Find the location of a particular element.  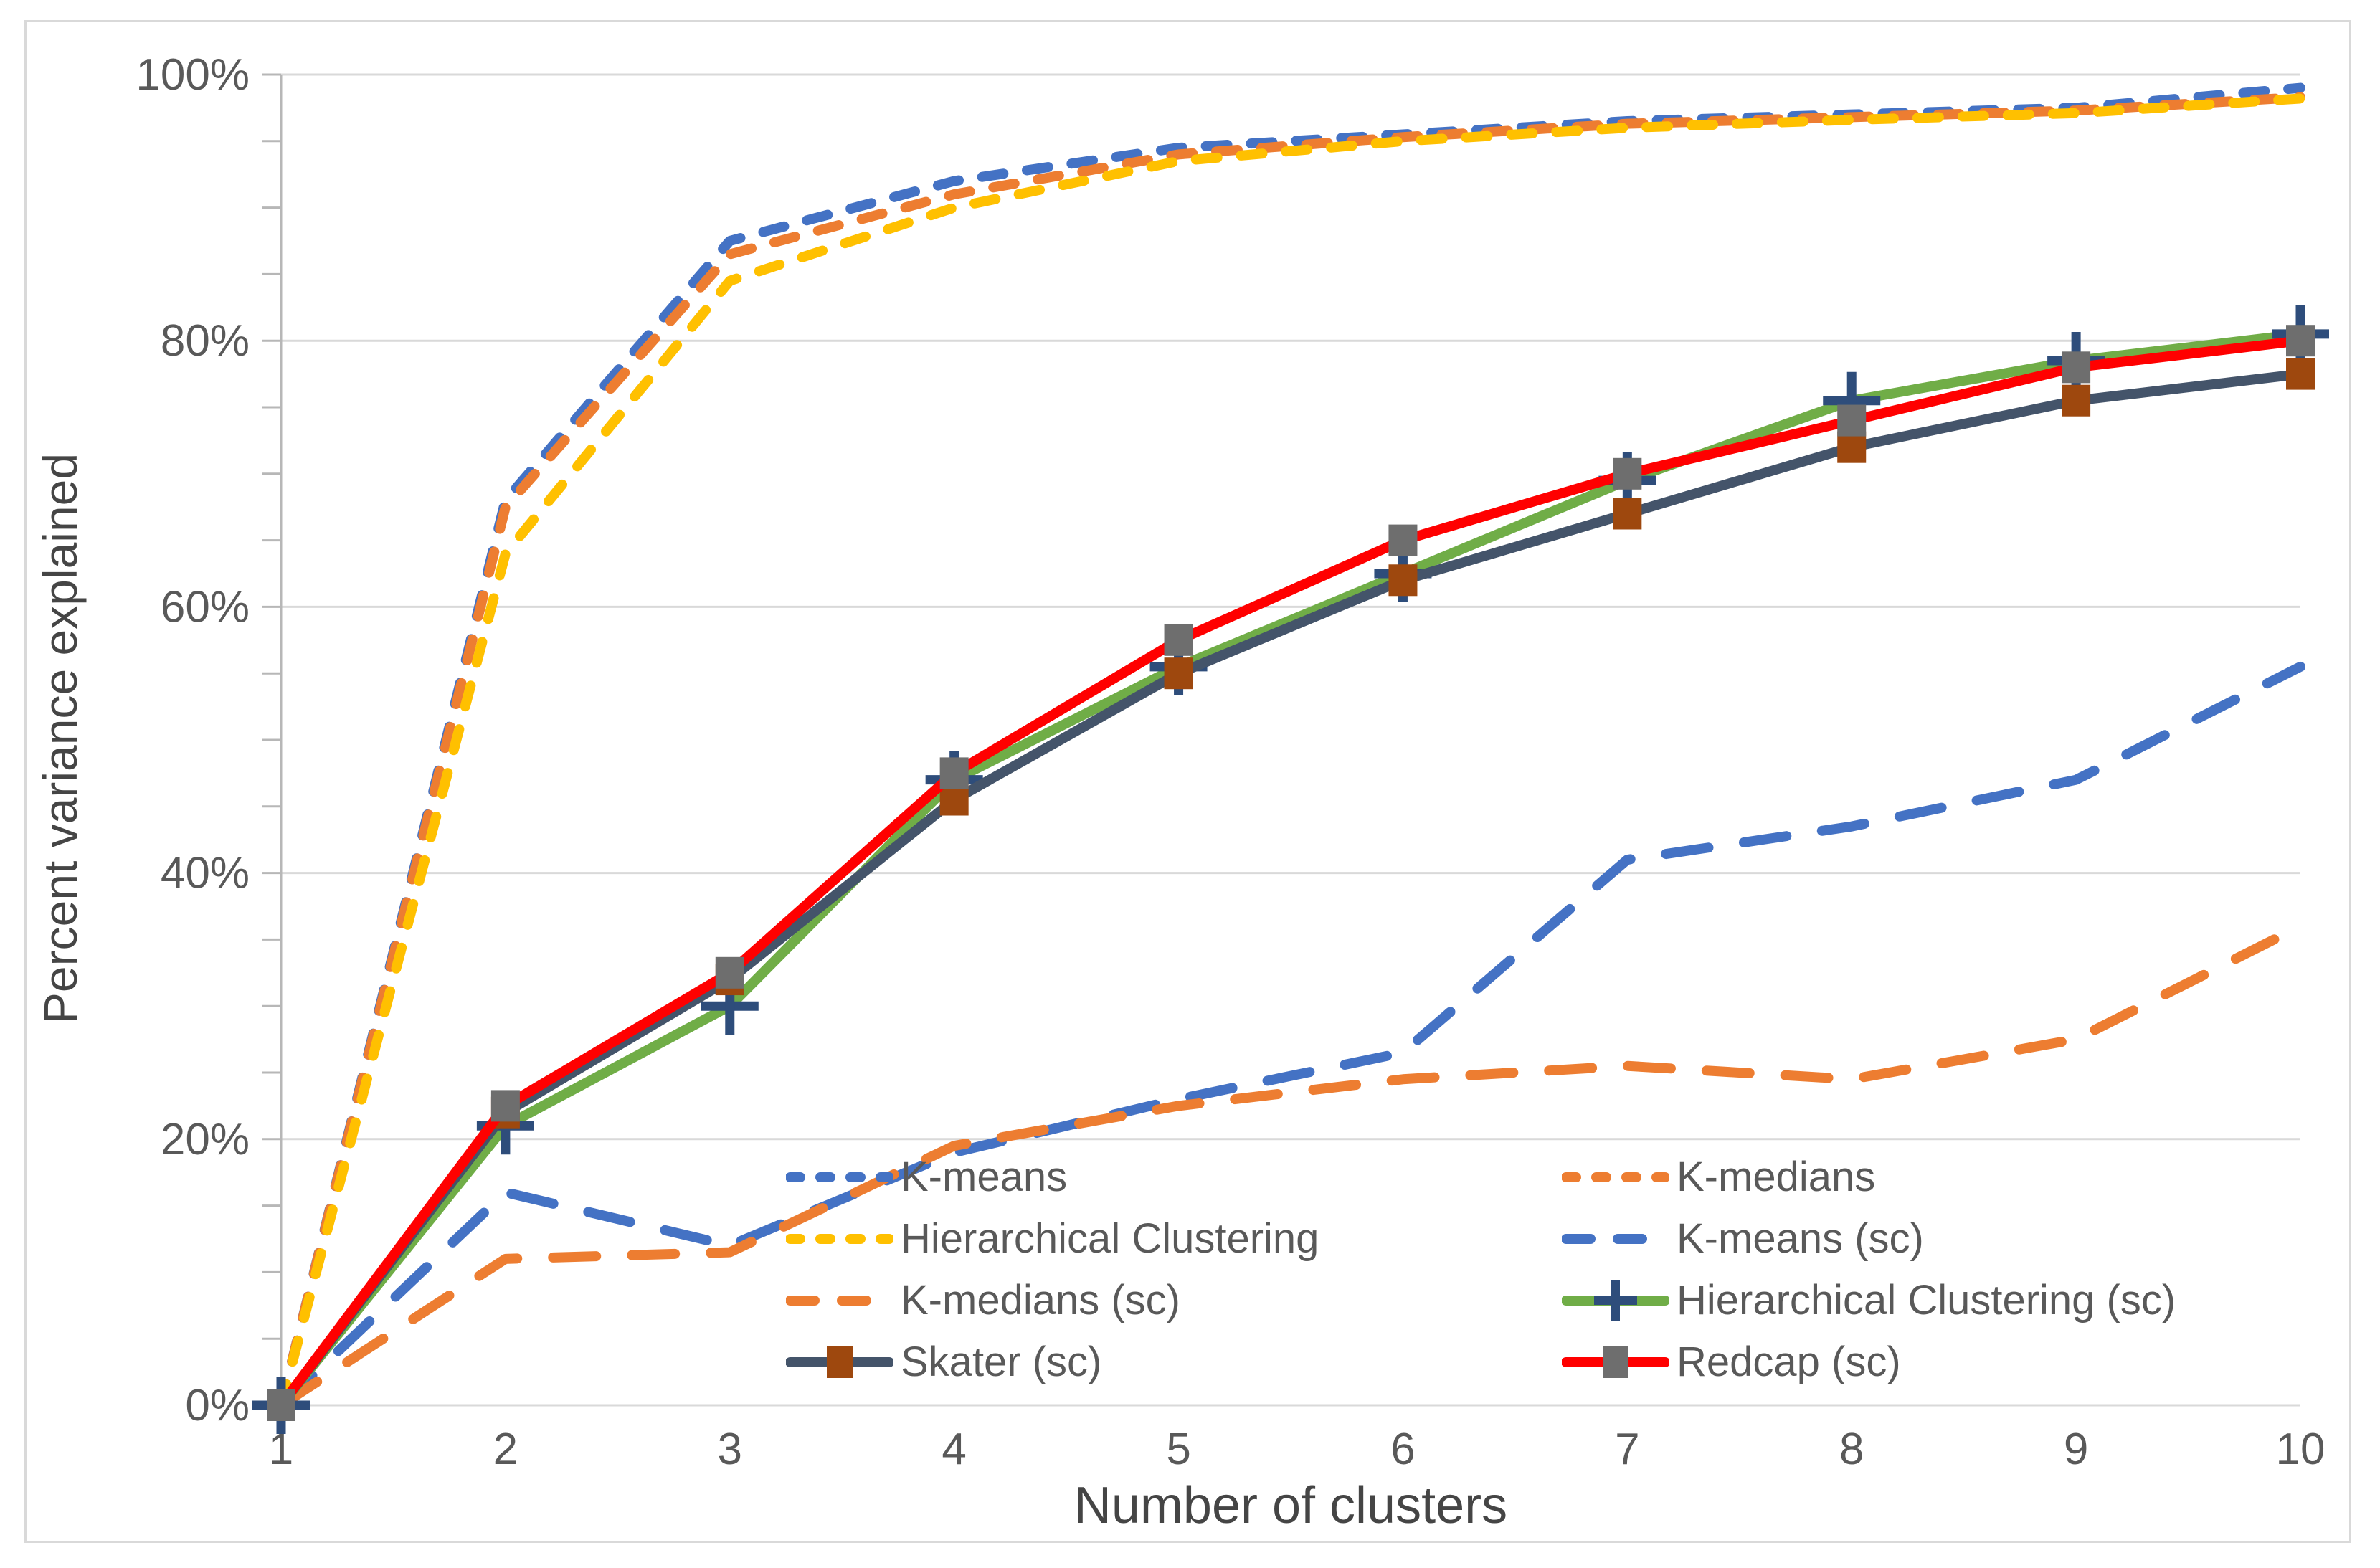

legend-item-hierarchical-clustering-sc: Hierarchical Clustering (sc) is located at coordinates (1869, 1300).